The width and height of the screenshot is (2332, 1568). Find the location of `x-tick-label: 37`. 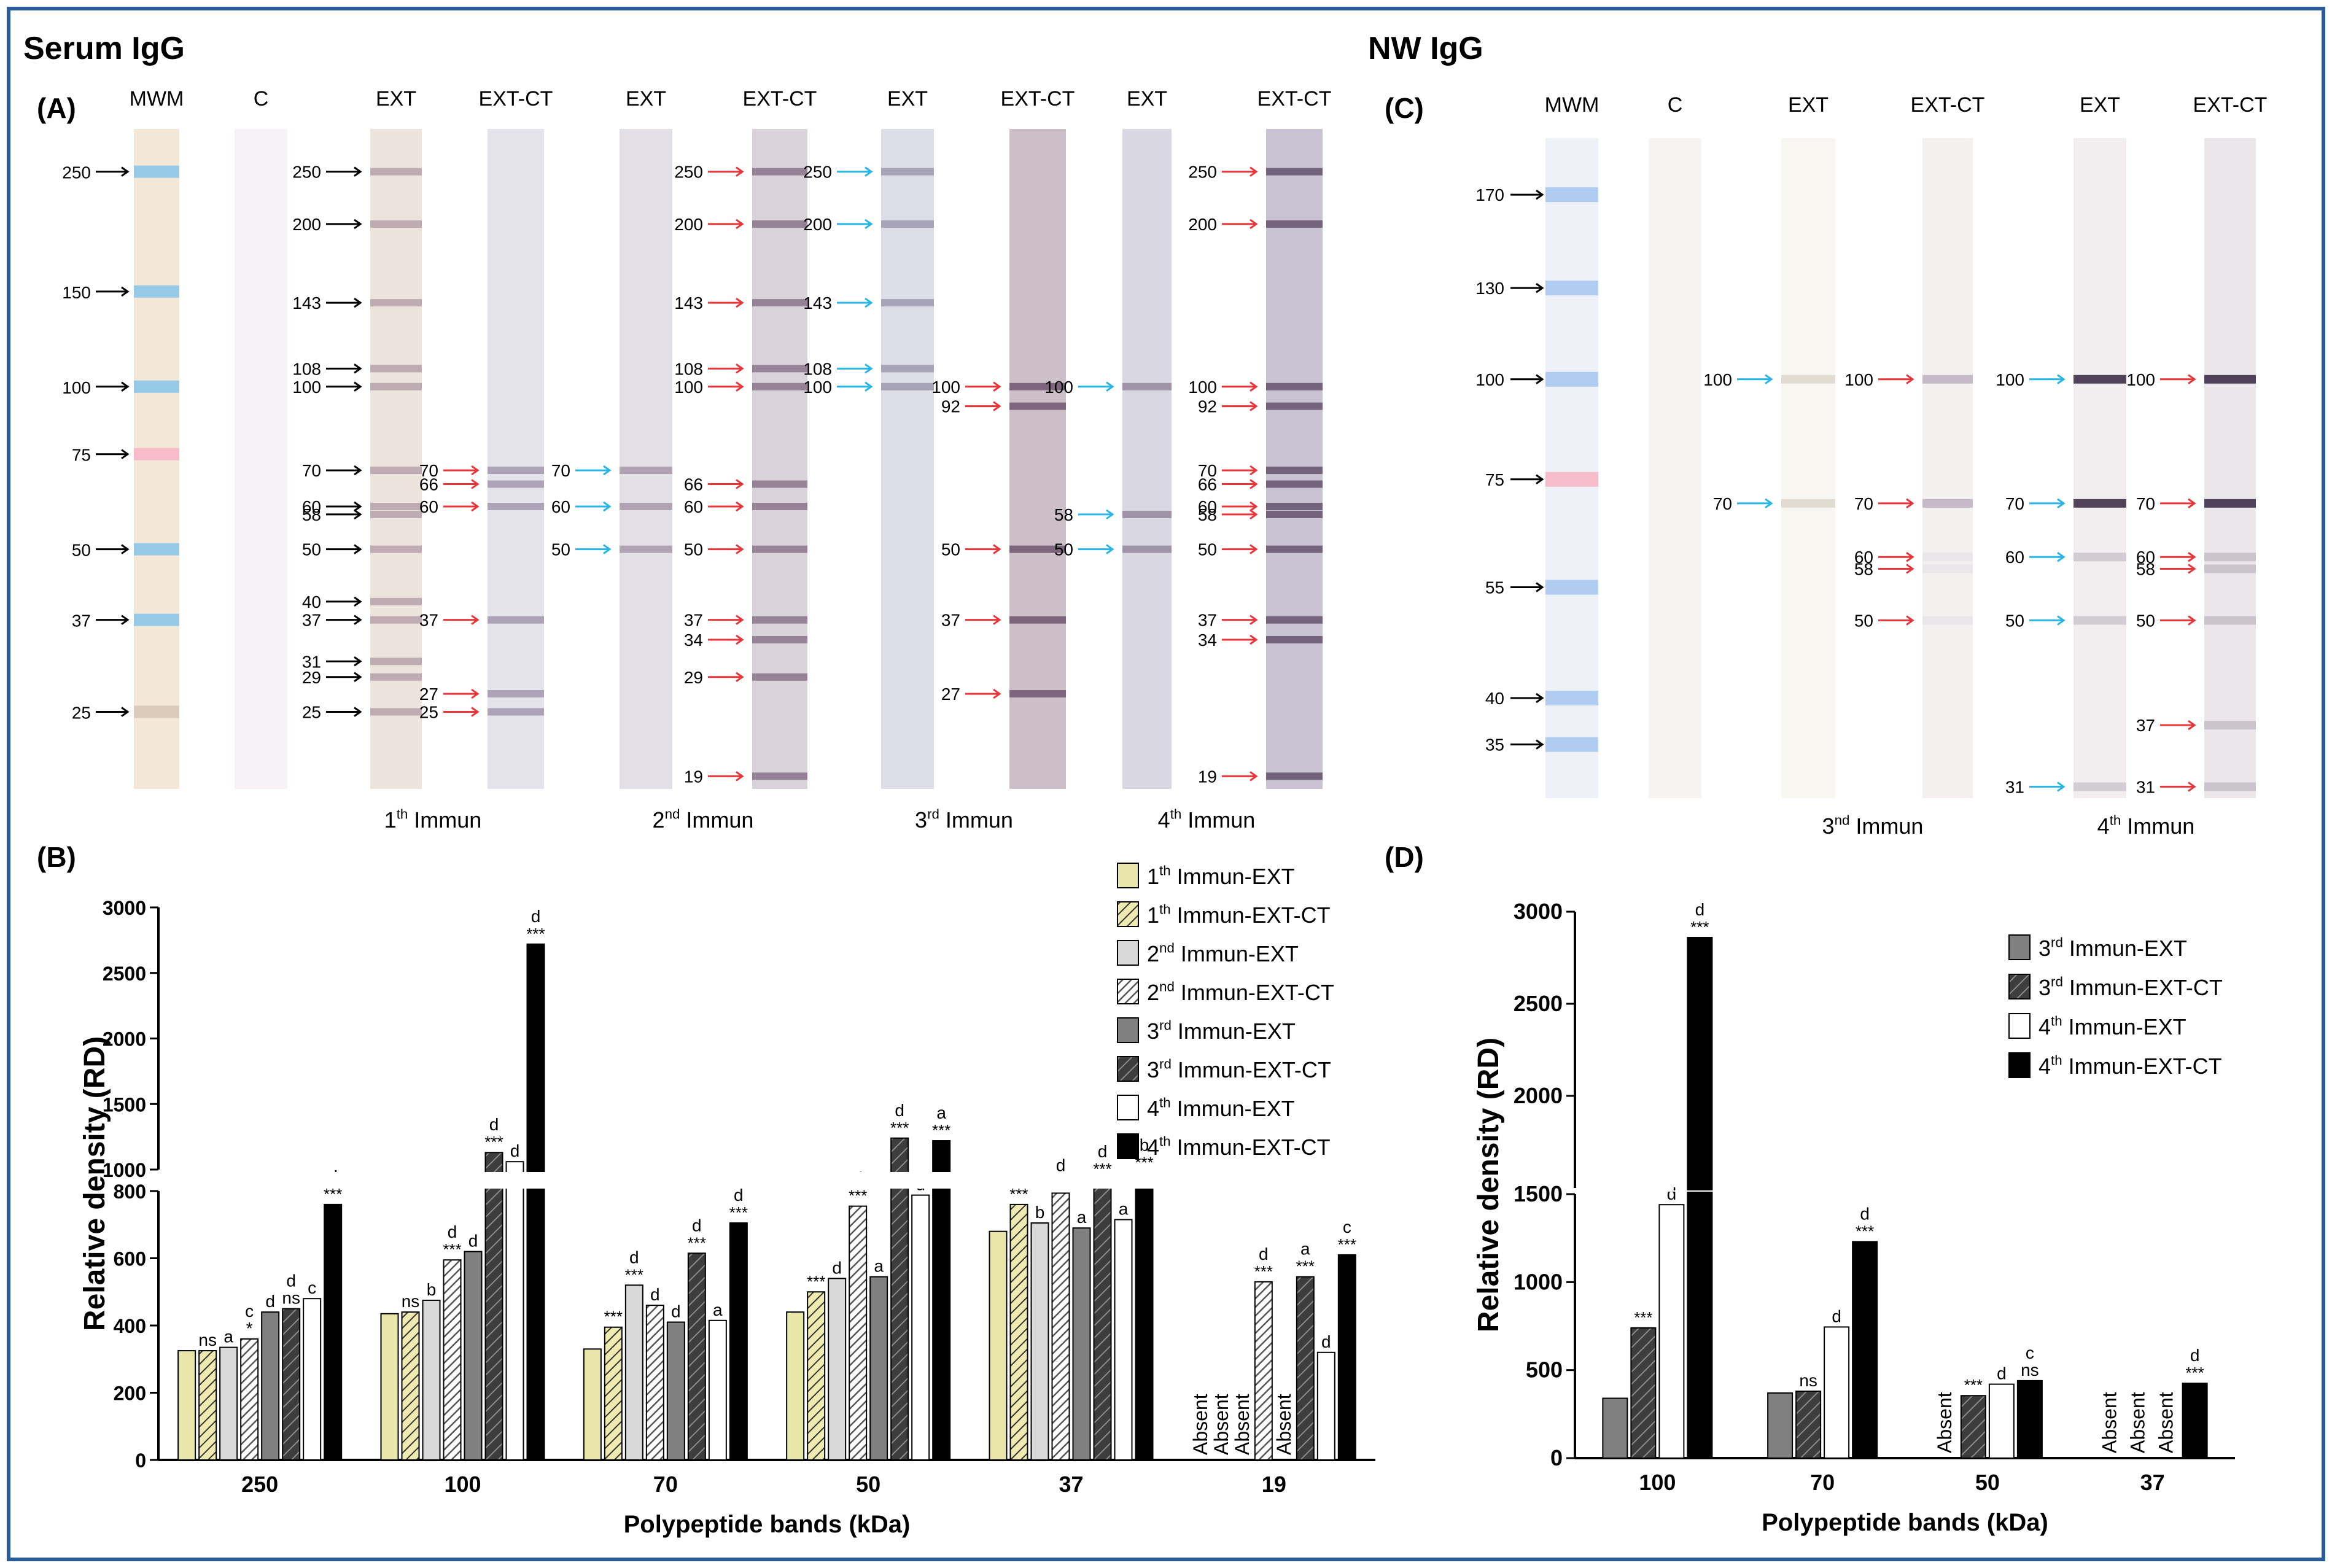

x-tick-label: 37 is located at coordinates (2152, 1482).